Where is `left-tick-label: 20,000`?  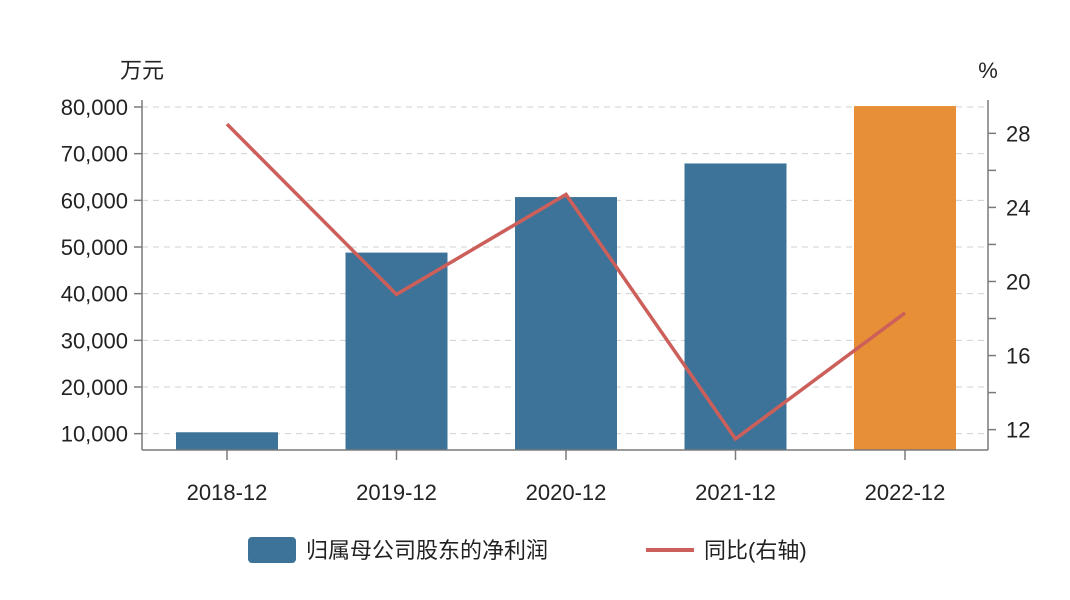 left-tick-label: 20,000 is located at coordinates (94, 387).